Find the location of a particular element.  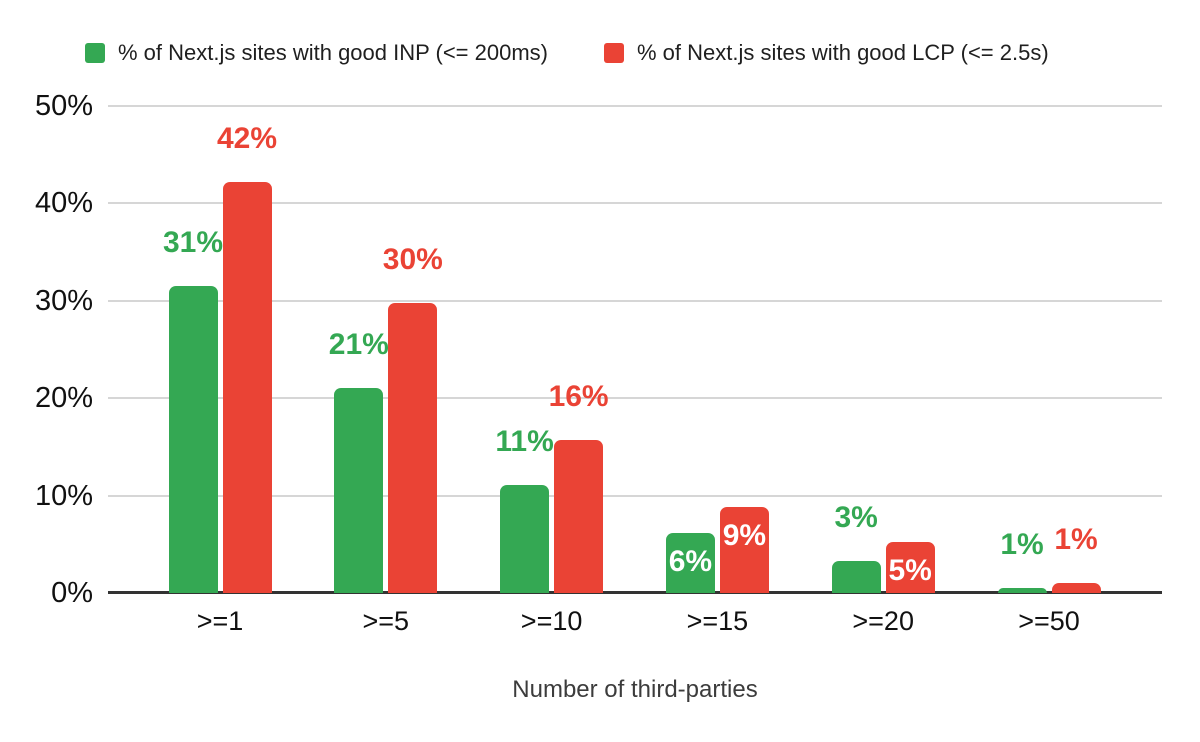

y-tick-label-10: 10% is located at coordinates (63, 495).